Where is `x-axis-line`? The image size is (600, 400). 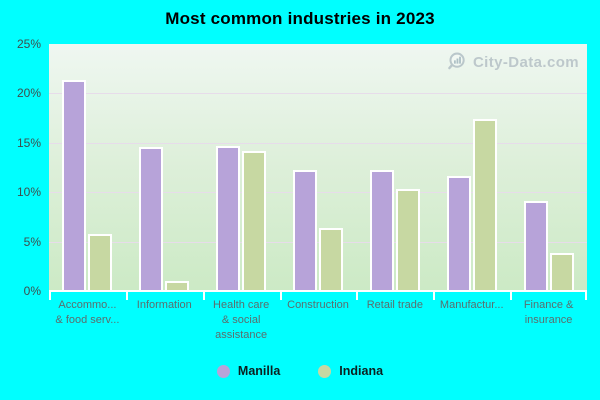
x-axis-line is located at coordinates (318, 291).